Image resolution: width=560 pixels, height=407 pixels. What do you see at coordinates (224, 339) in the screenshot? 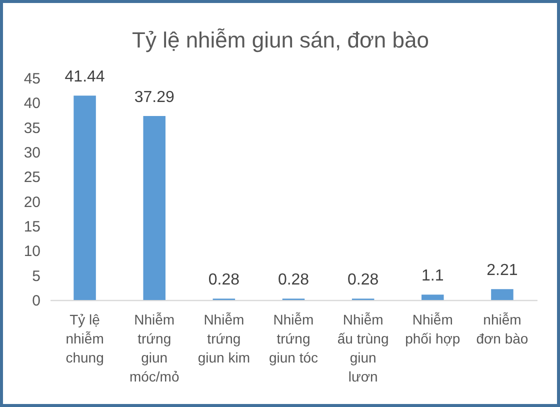
I see `x-tick-label: Nhiễm trứng giun kim` at bounding box center [224, 339].